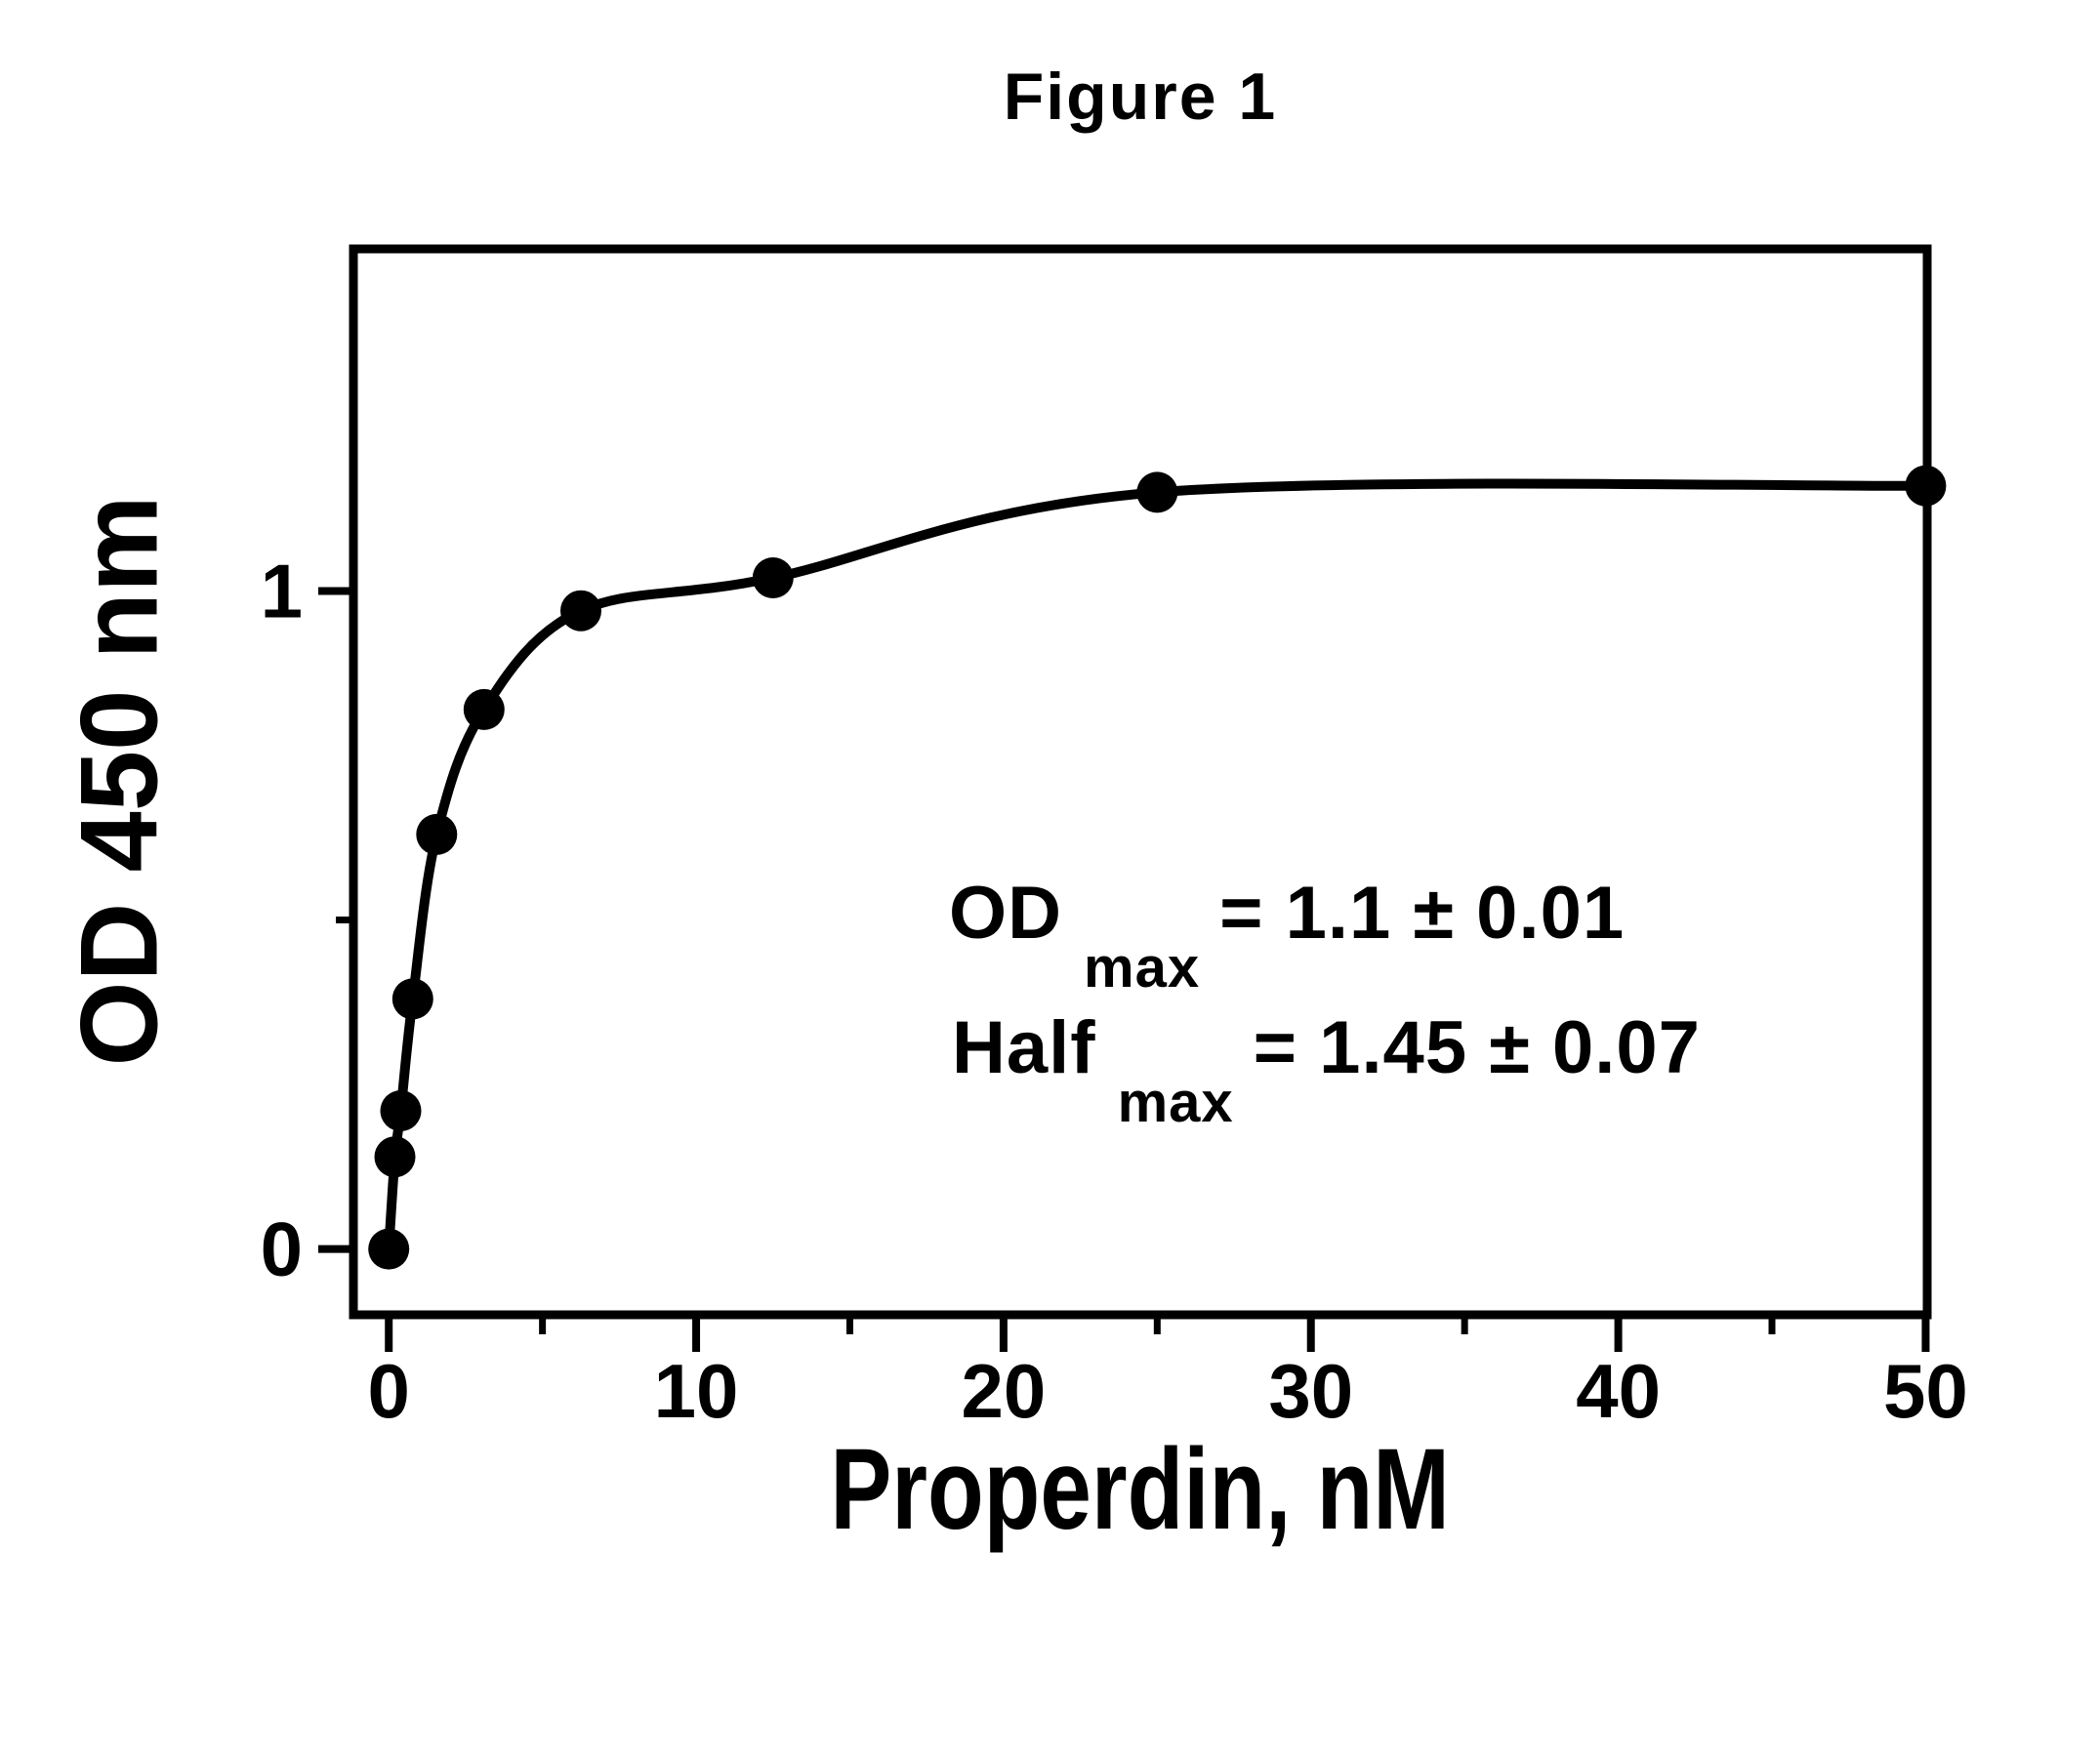 This screenshot has height=1755, width=2100. Describe the element at coordinates (1142, 968) in the screenshot. I see `annotation-od-max-sub: max` at that location.